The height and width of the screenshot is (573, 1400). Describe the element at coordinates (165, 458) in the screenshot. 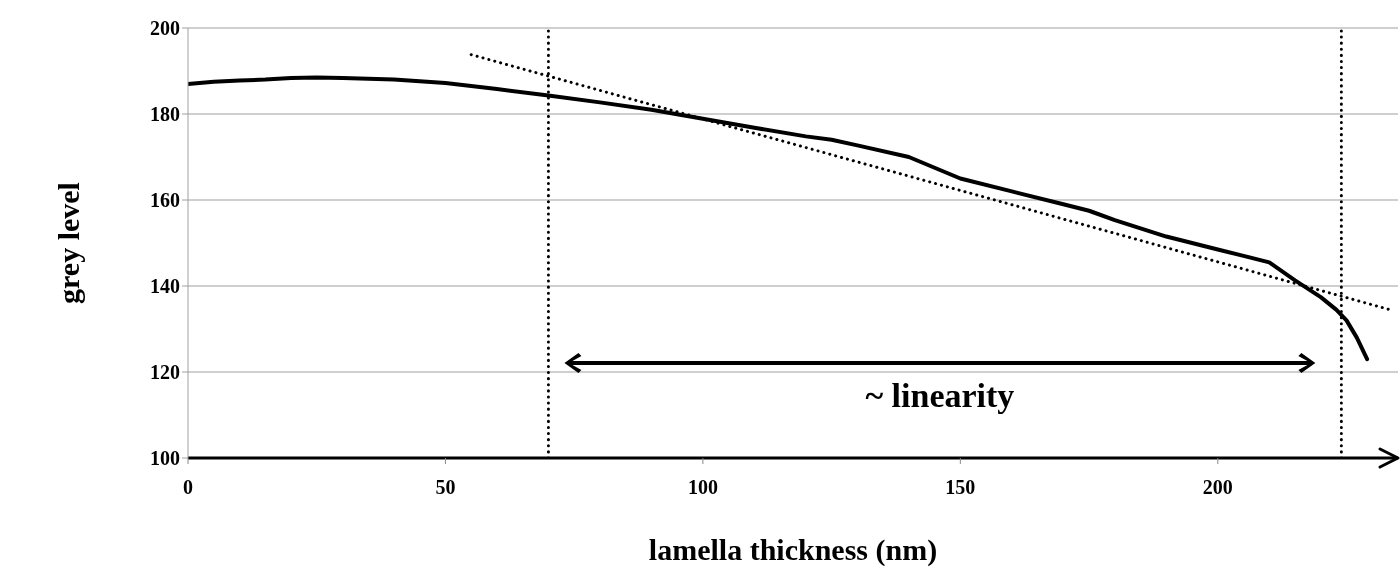

I see `y-tick-label: 100` at that location.